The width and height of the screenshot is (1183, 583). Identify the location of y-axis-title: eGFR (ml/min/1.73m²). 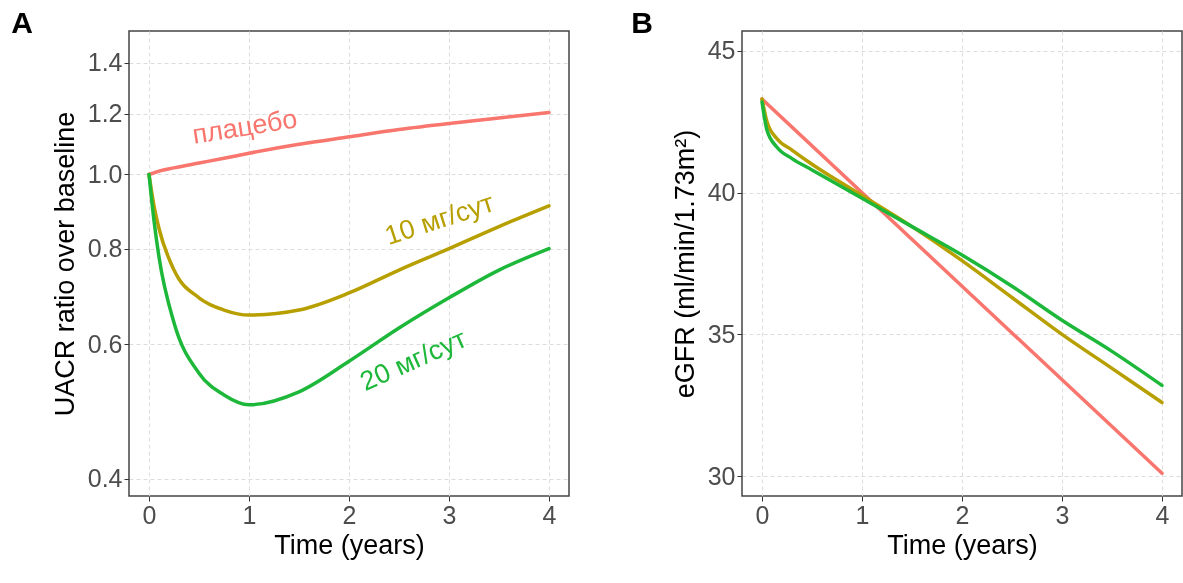
(684, 264).